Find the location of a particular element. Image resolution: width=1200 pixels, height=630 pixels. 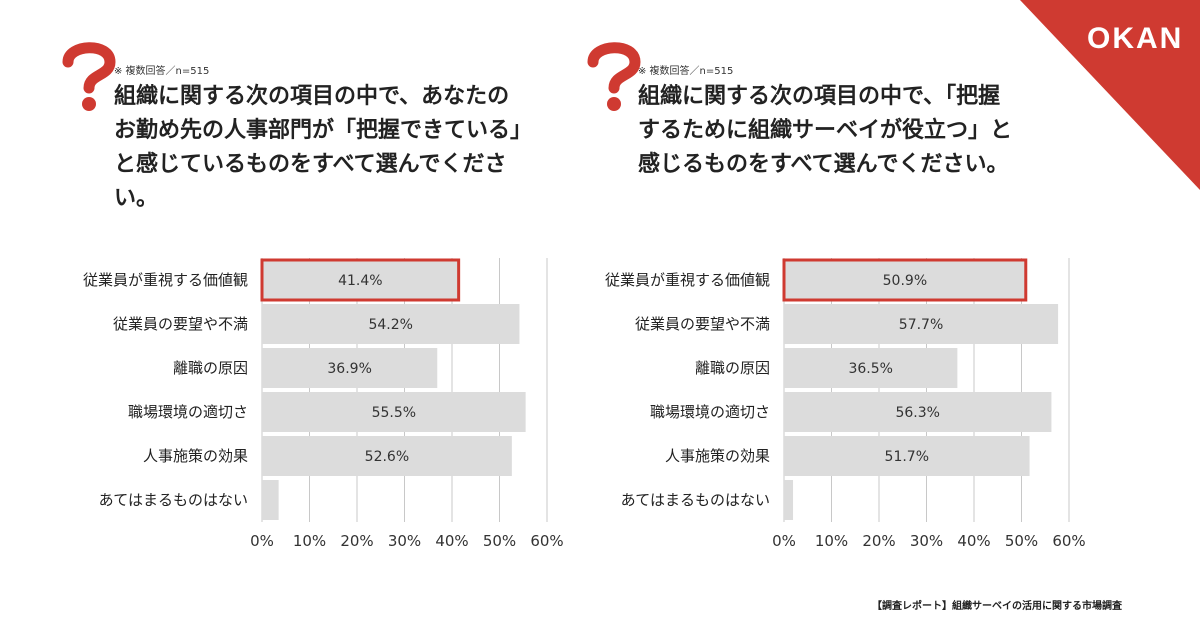

data-label: 52.6% is located at coordinates (387, 457).